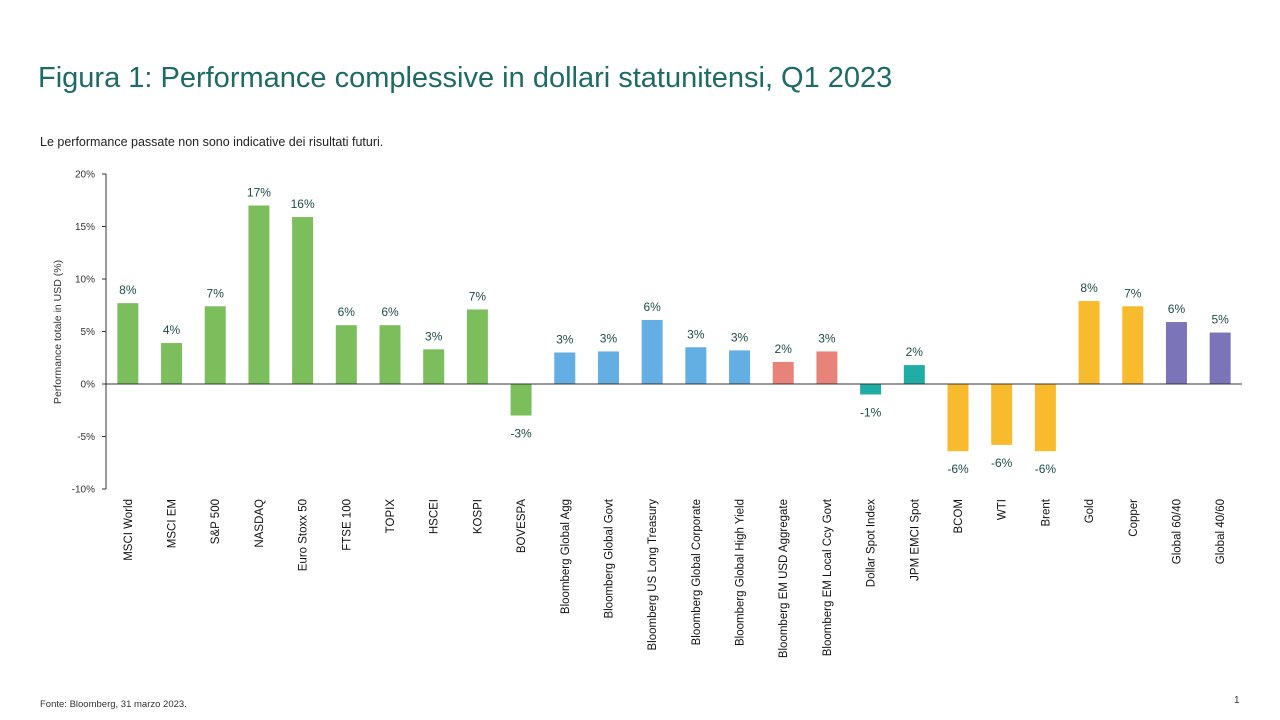  What do you see at coordinates (304, 535) in the screenshot?
I see `category-label: Euro Stoxx 50` at bounding box center [304, 535].